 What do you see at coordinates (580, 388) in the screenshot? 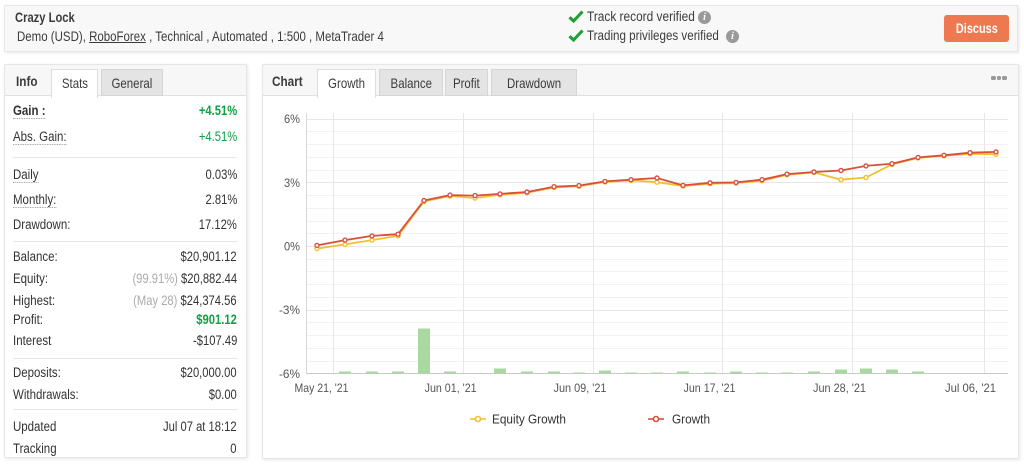
I see `svg-text: Jun 09, '21` at bounding box center [580, 388].